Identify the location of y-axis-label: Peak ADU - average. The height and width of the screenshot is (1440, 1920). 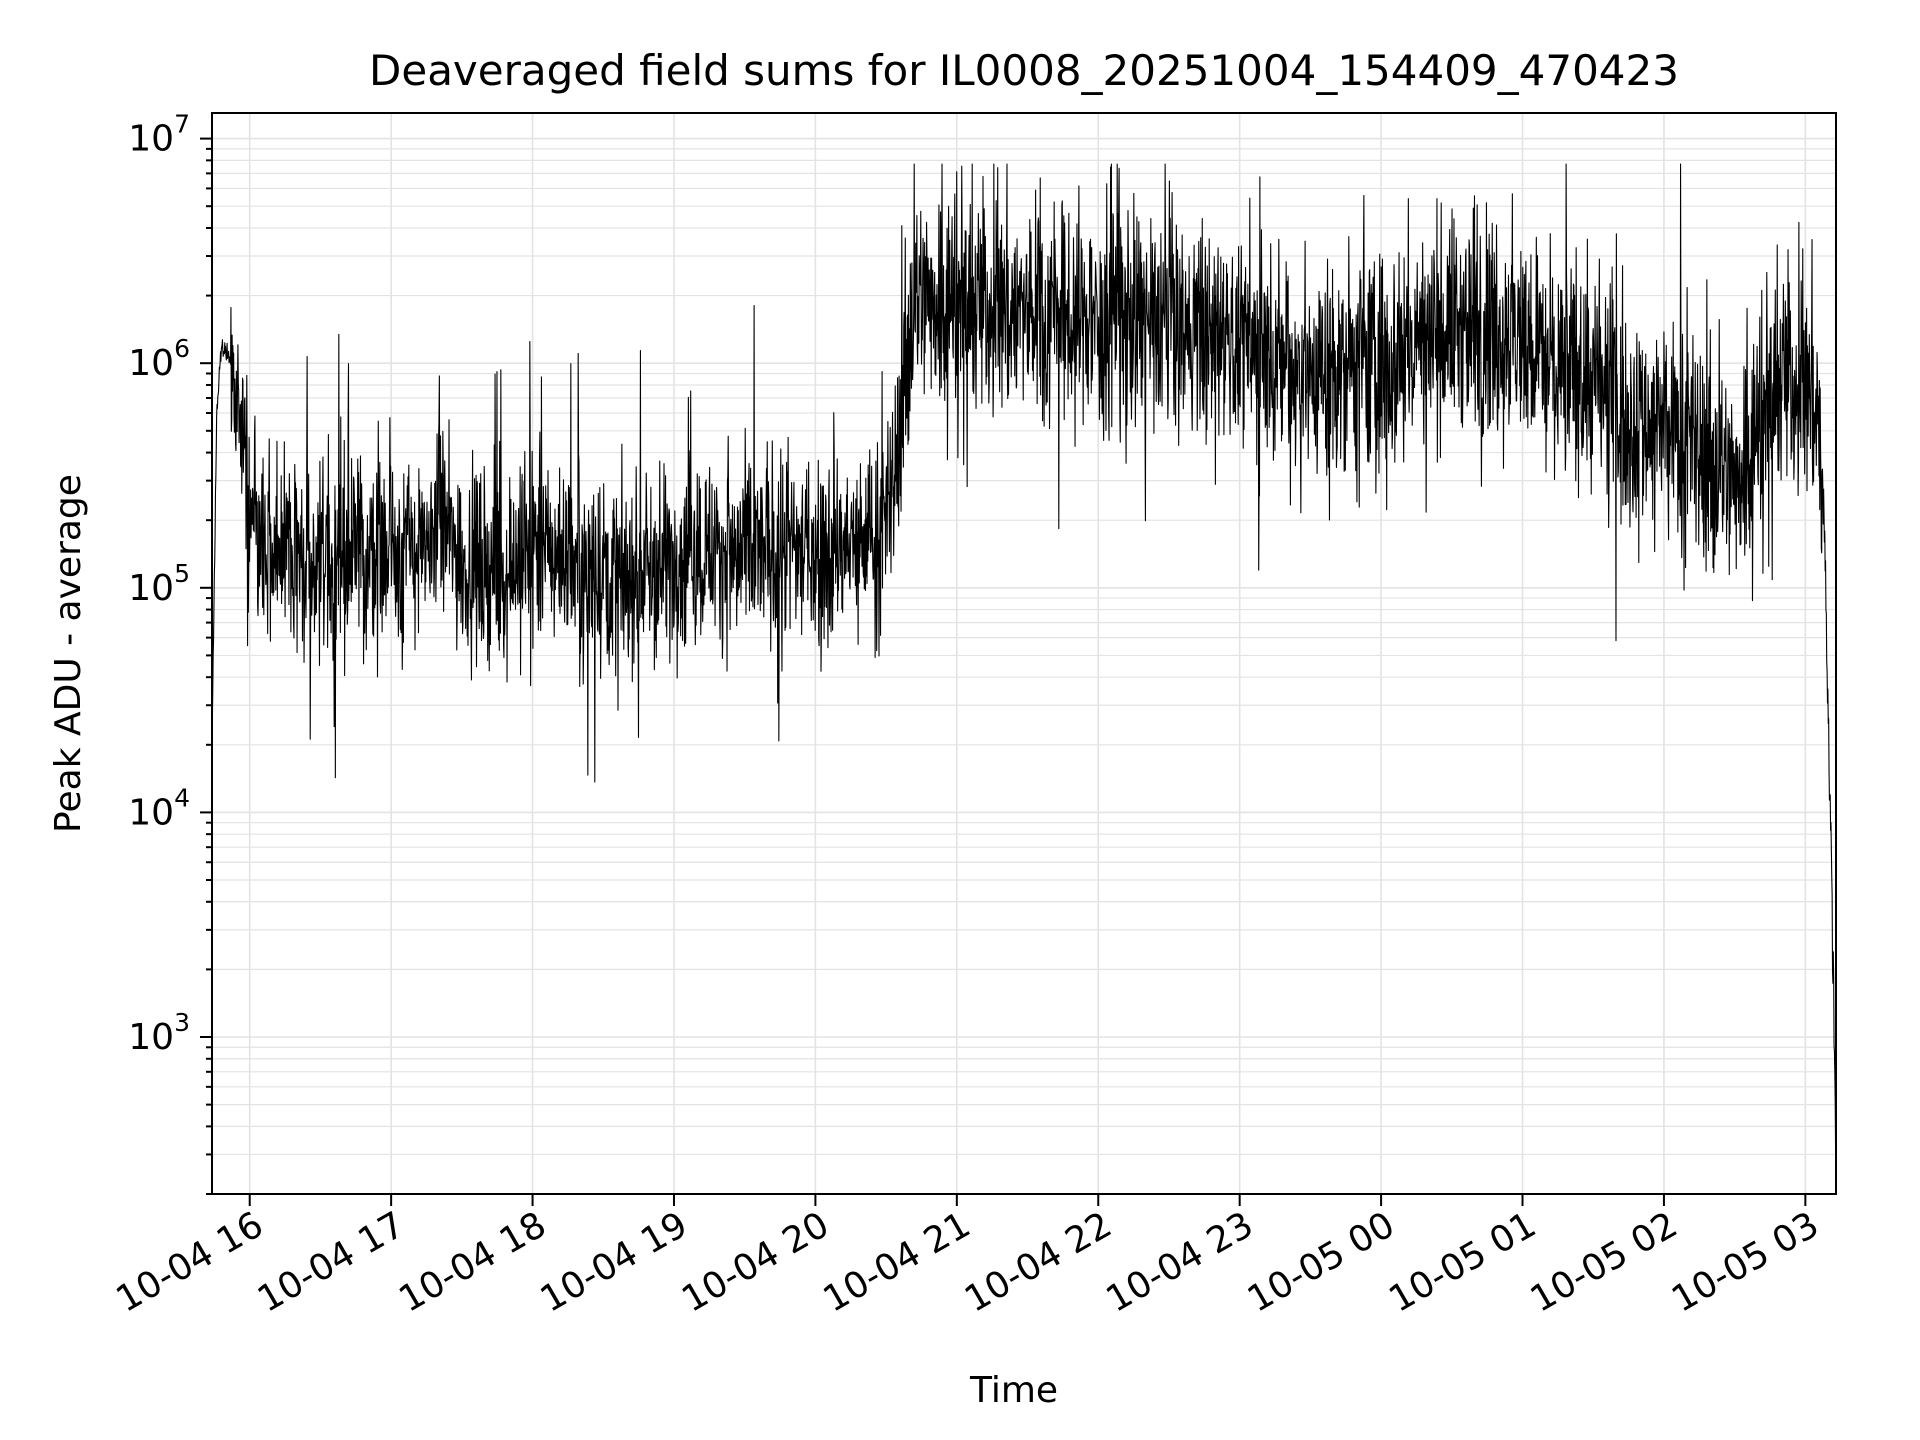
(68, 653).